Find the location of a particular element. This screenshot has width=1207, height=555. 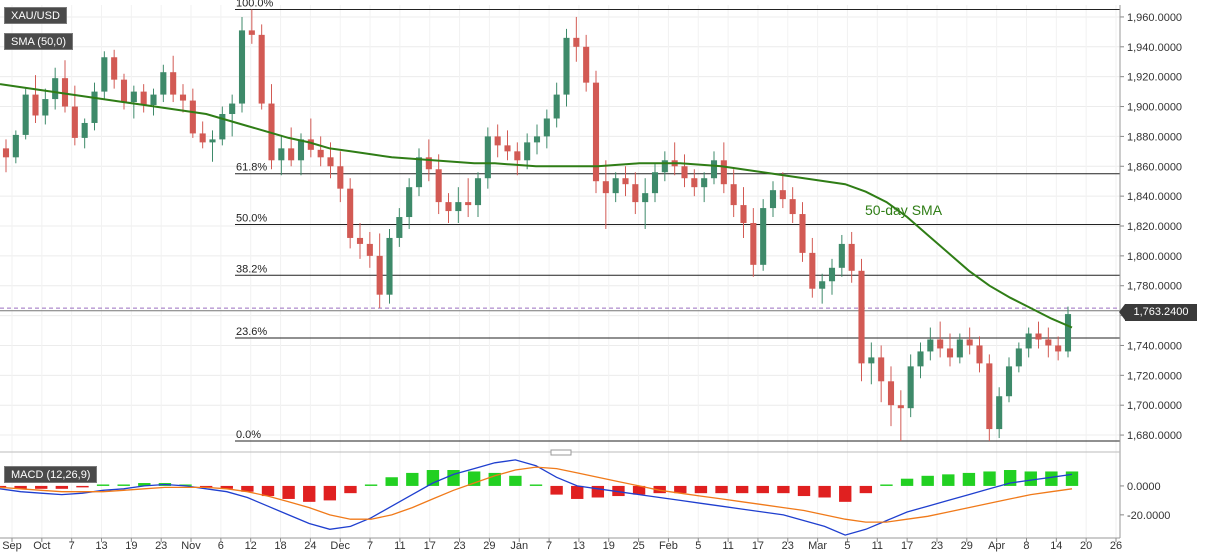

macd-legend-label: MACD (12,26,9) is located at coordinates (51, 474).